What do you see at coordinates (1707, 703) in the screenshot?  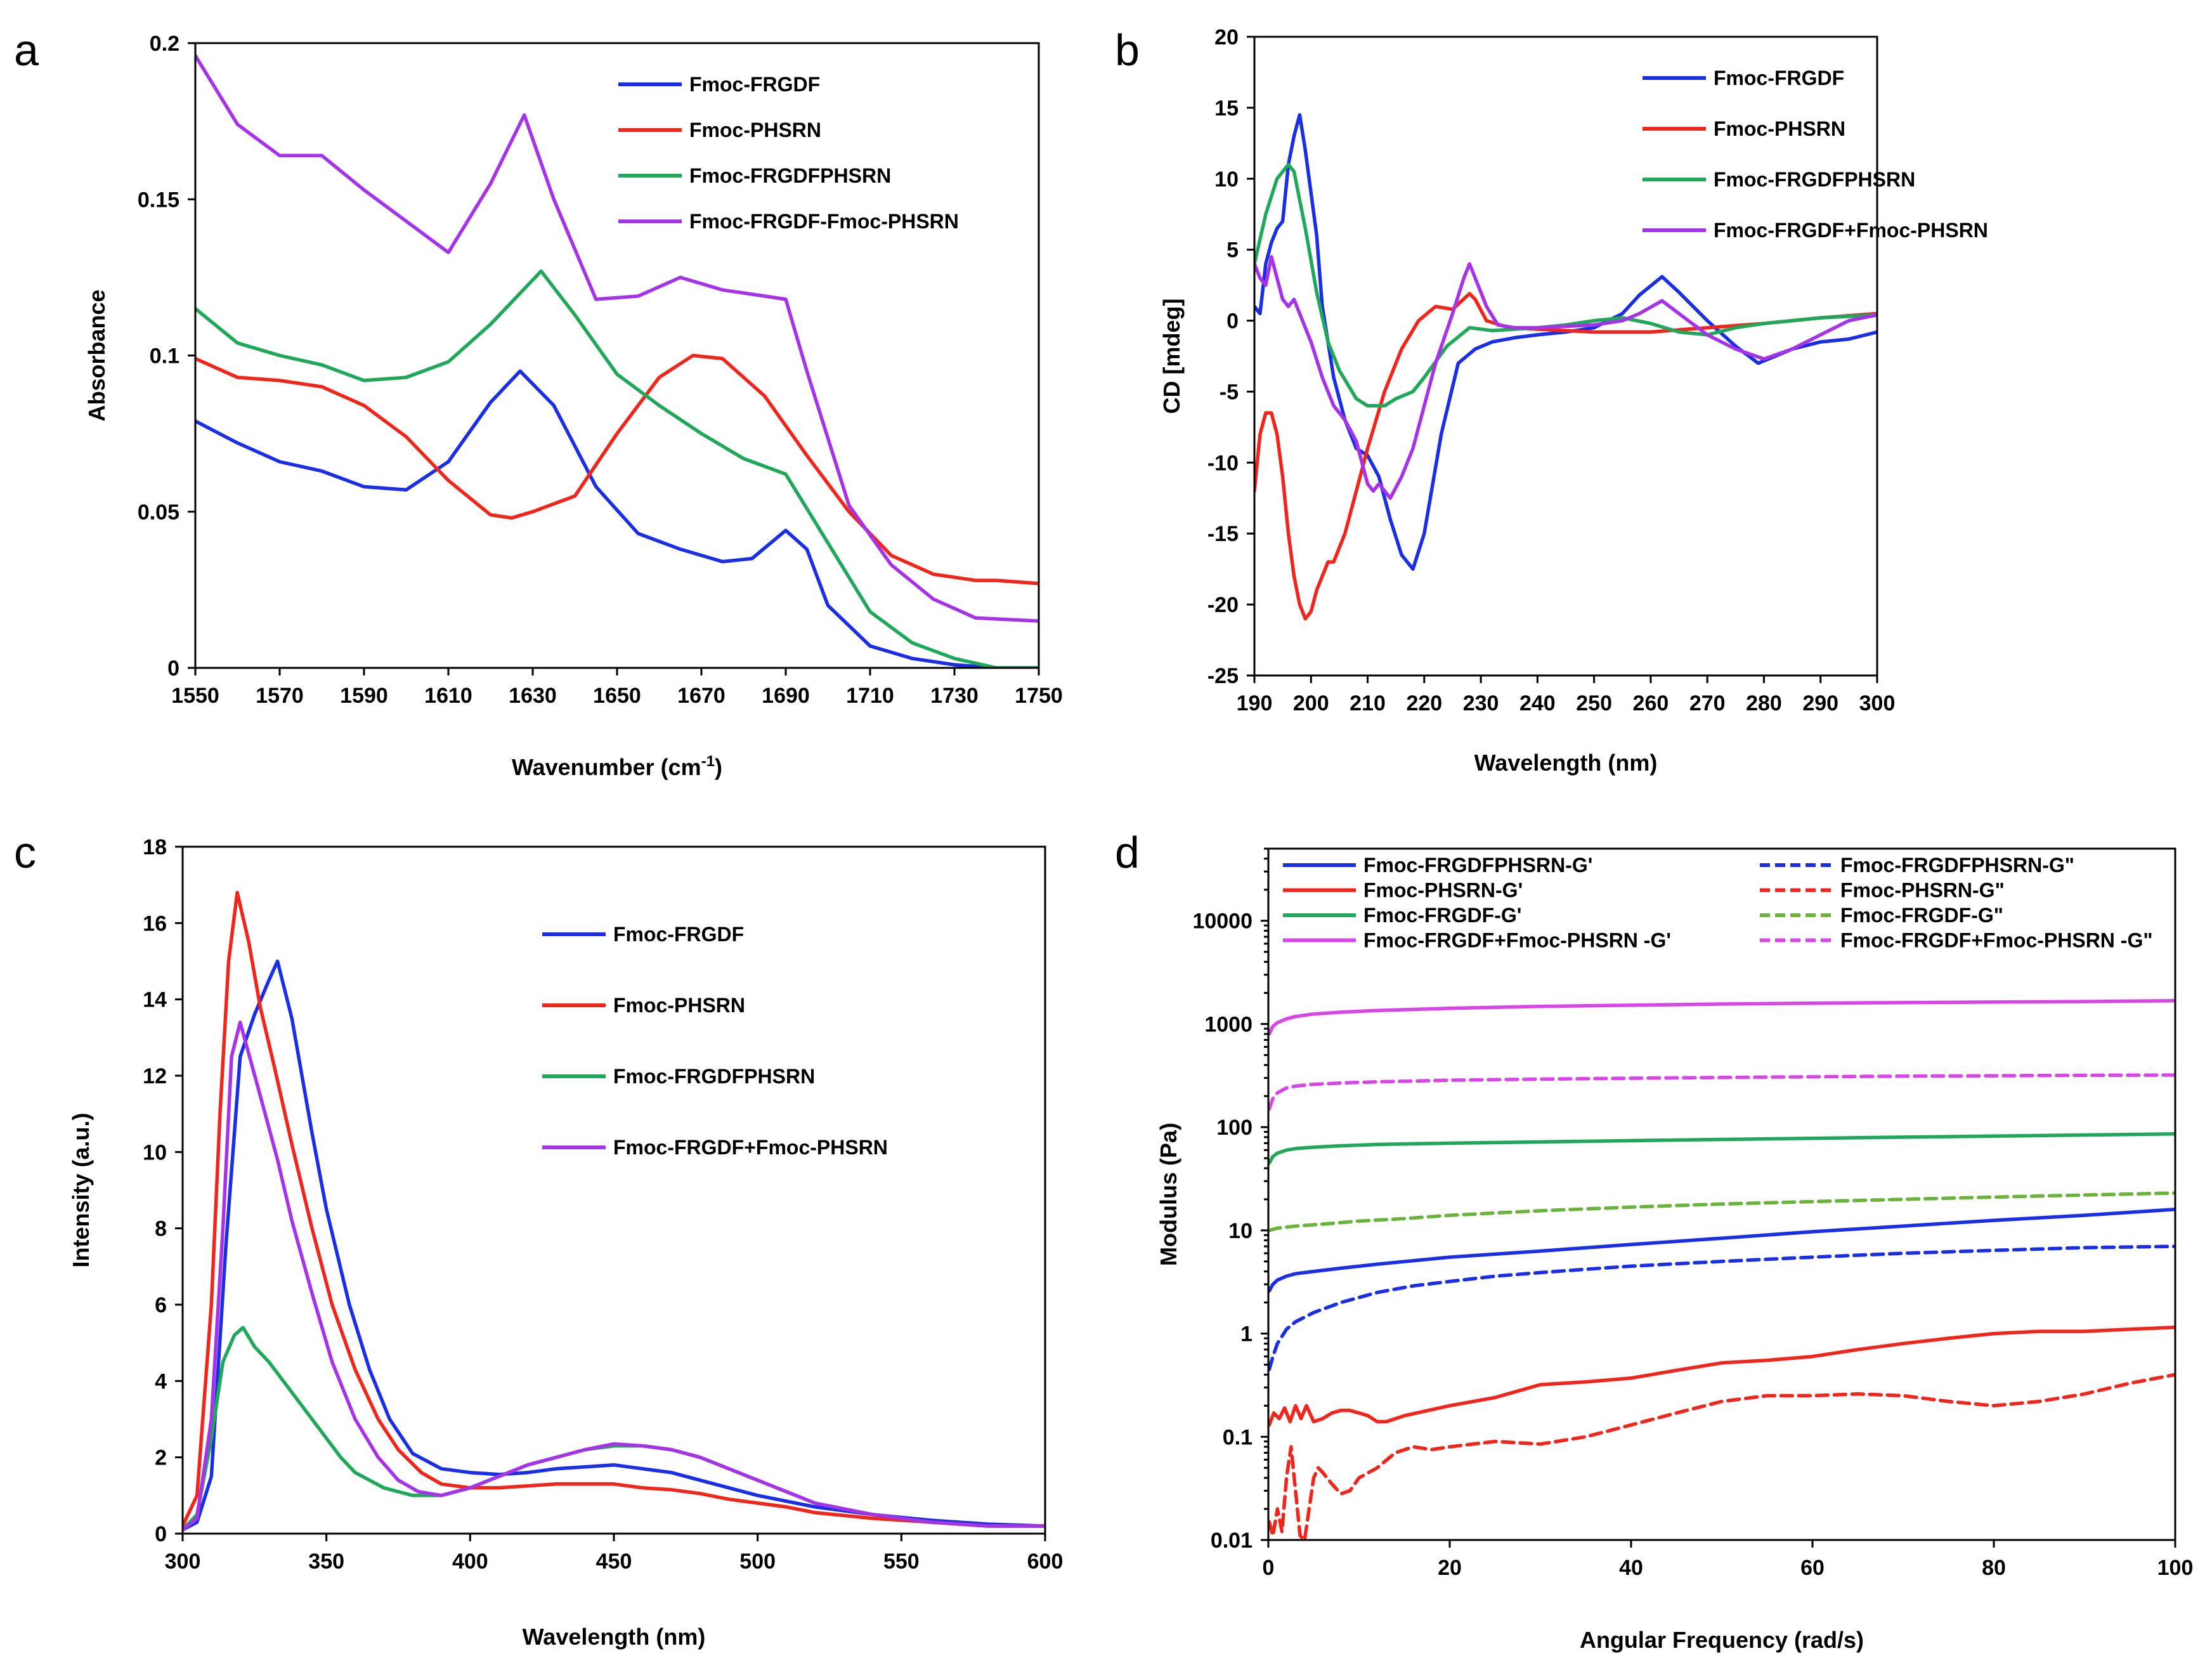 I see `x-tick-label: 270` at bounding box center [1707, 703].